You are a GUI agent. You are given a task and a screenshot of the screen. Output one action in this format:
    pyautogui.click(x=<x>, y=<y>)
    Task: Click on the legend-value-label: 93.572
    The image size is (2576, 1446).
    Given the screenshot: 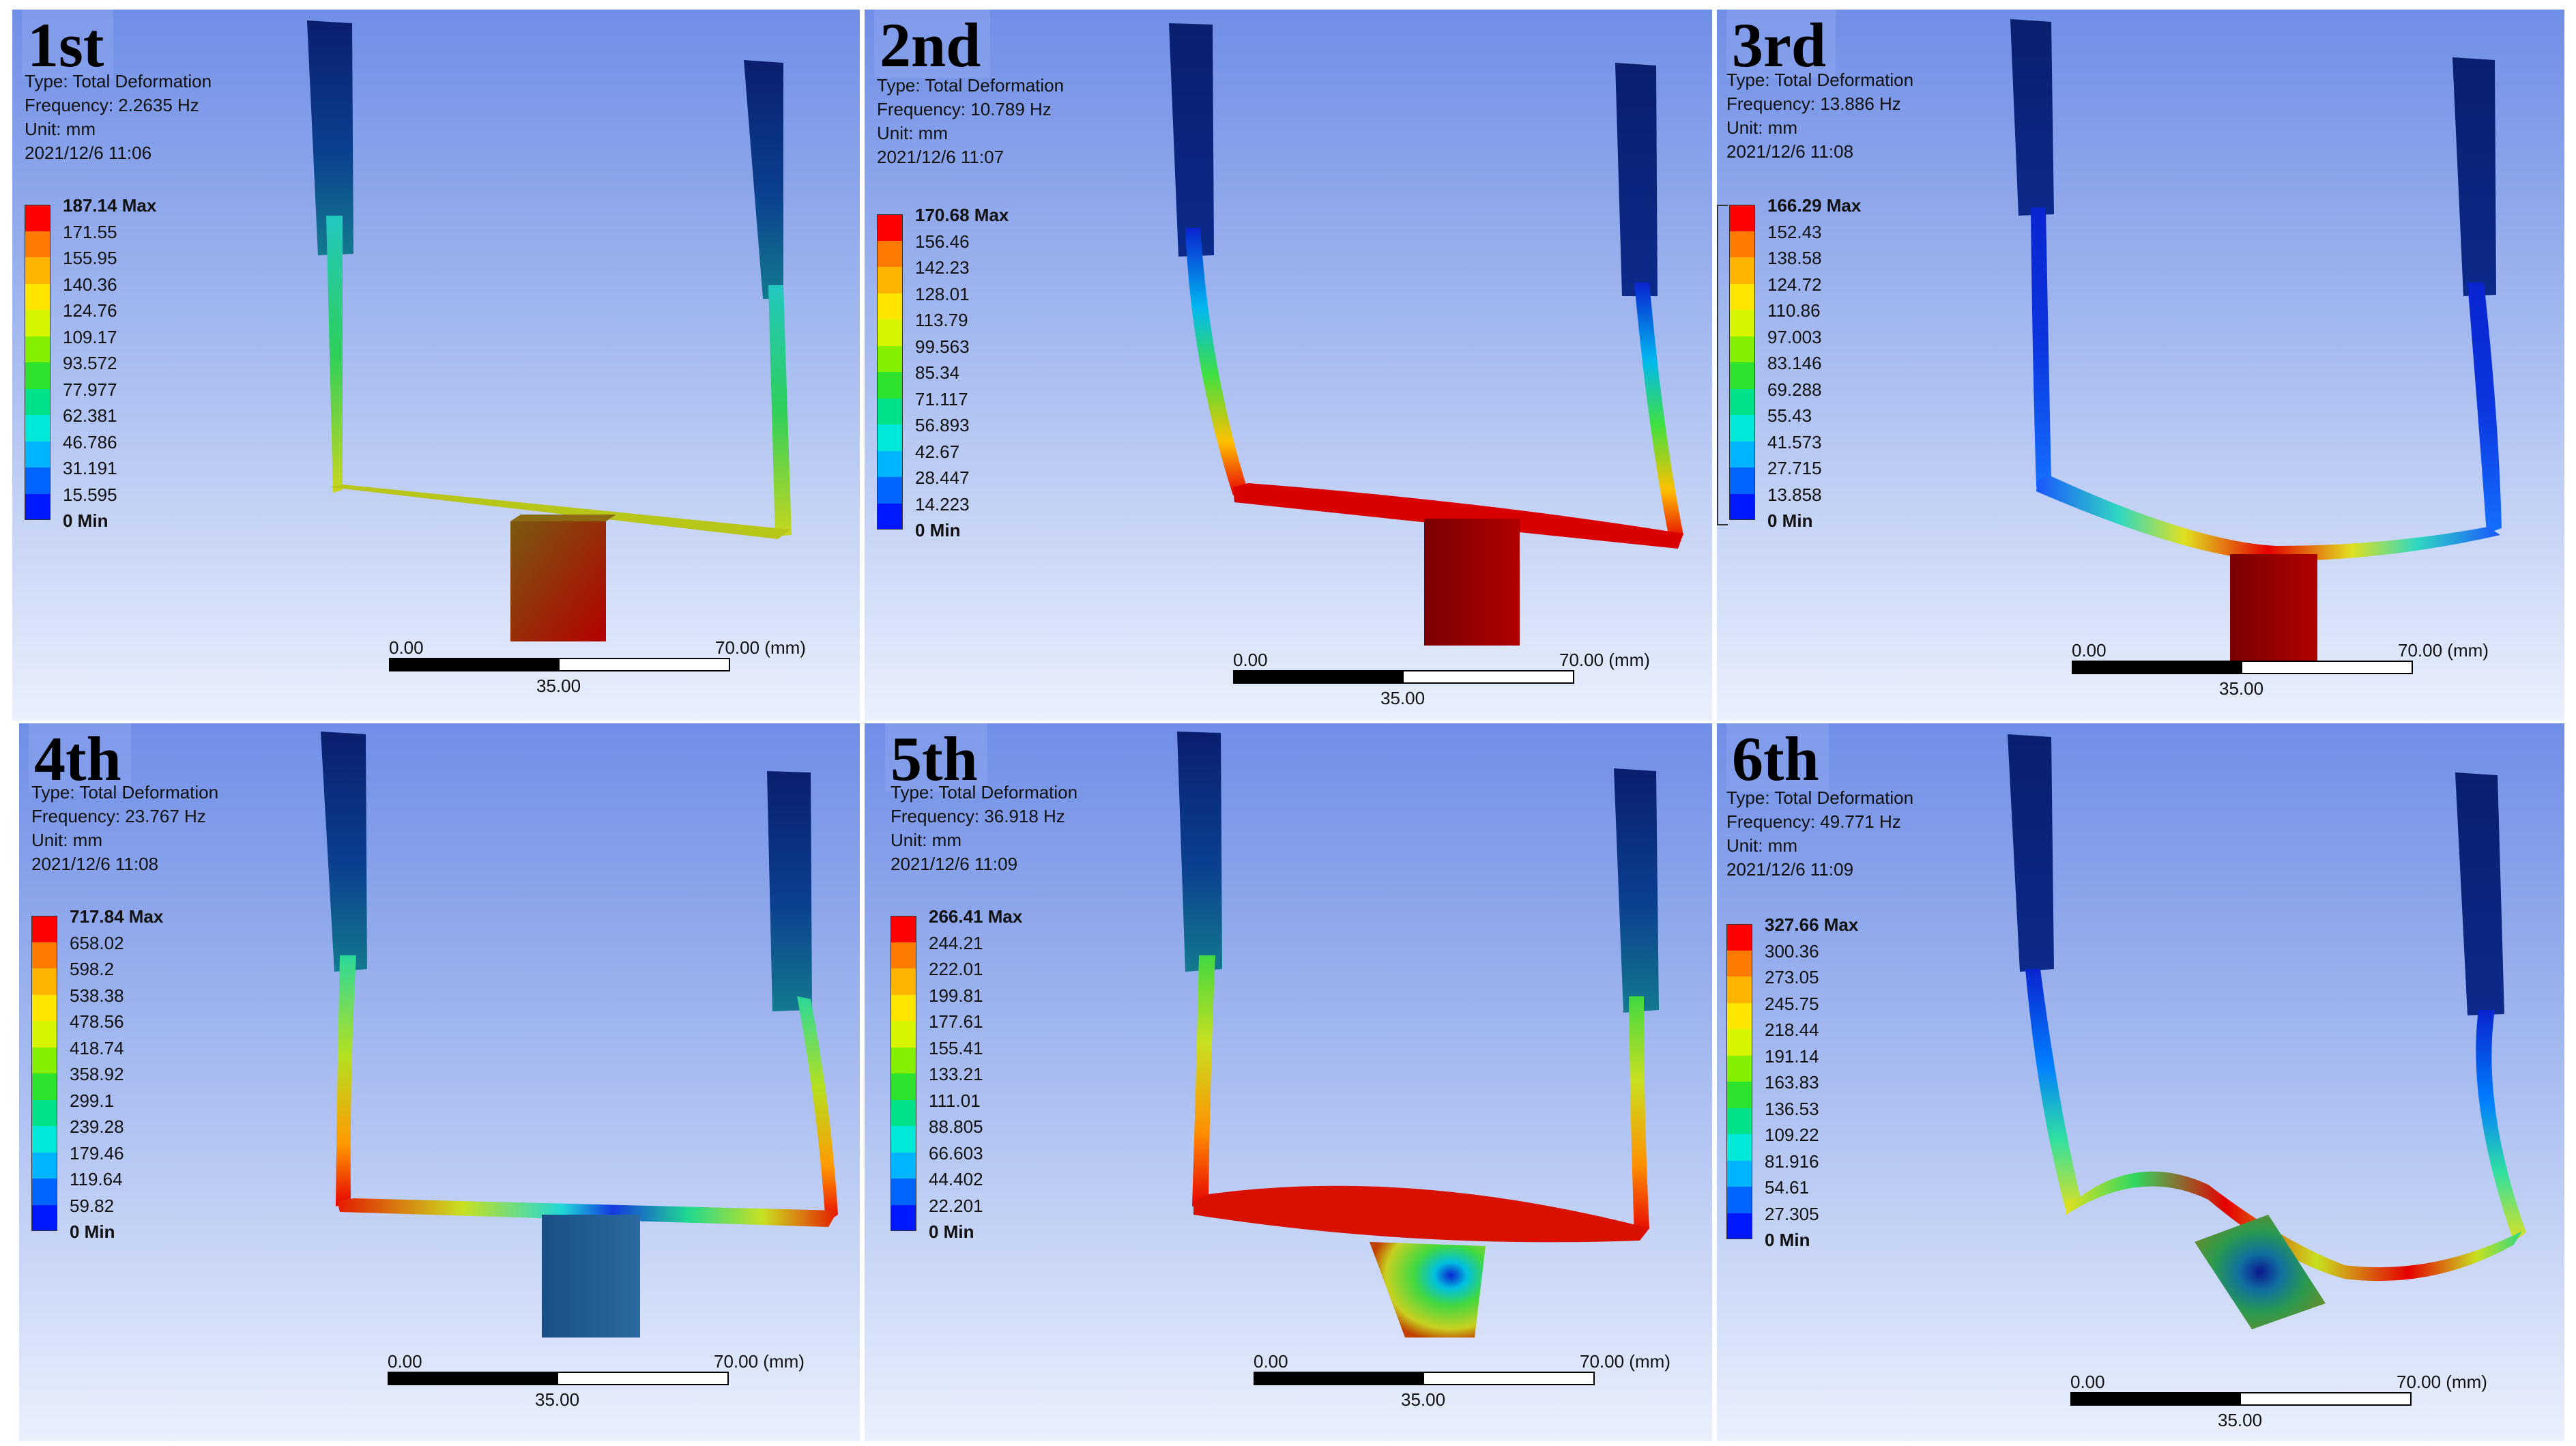 What is the action you would take?
    pyautogui.click(x=90, y=363)
    